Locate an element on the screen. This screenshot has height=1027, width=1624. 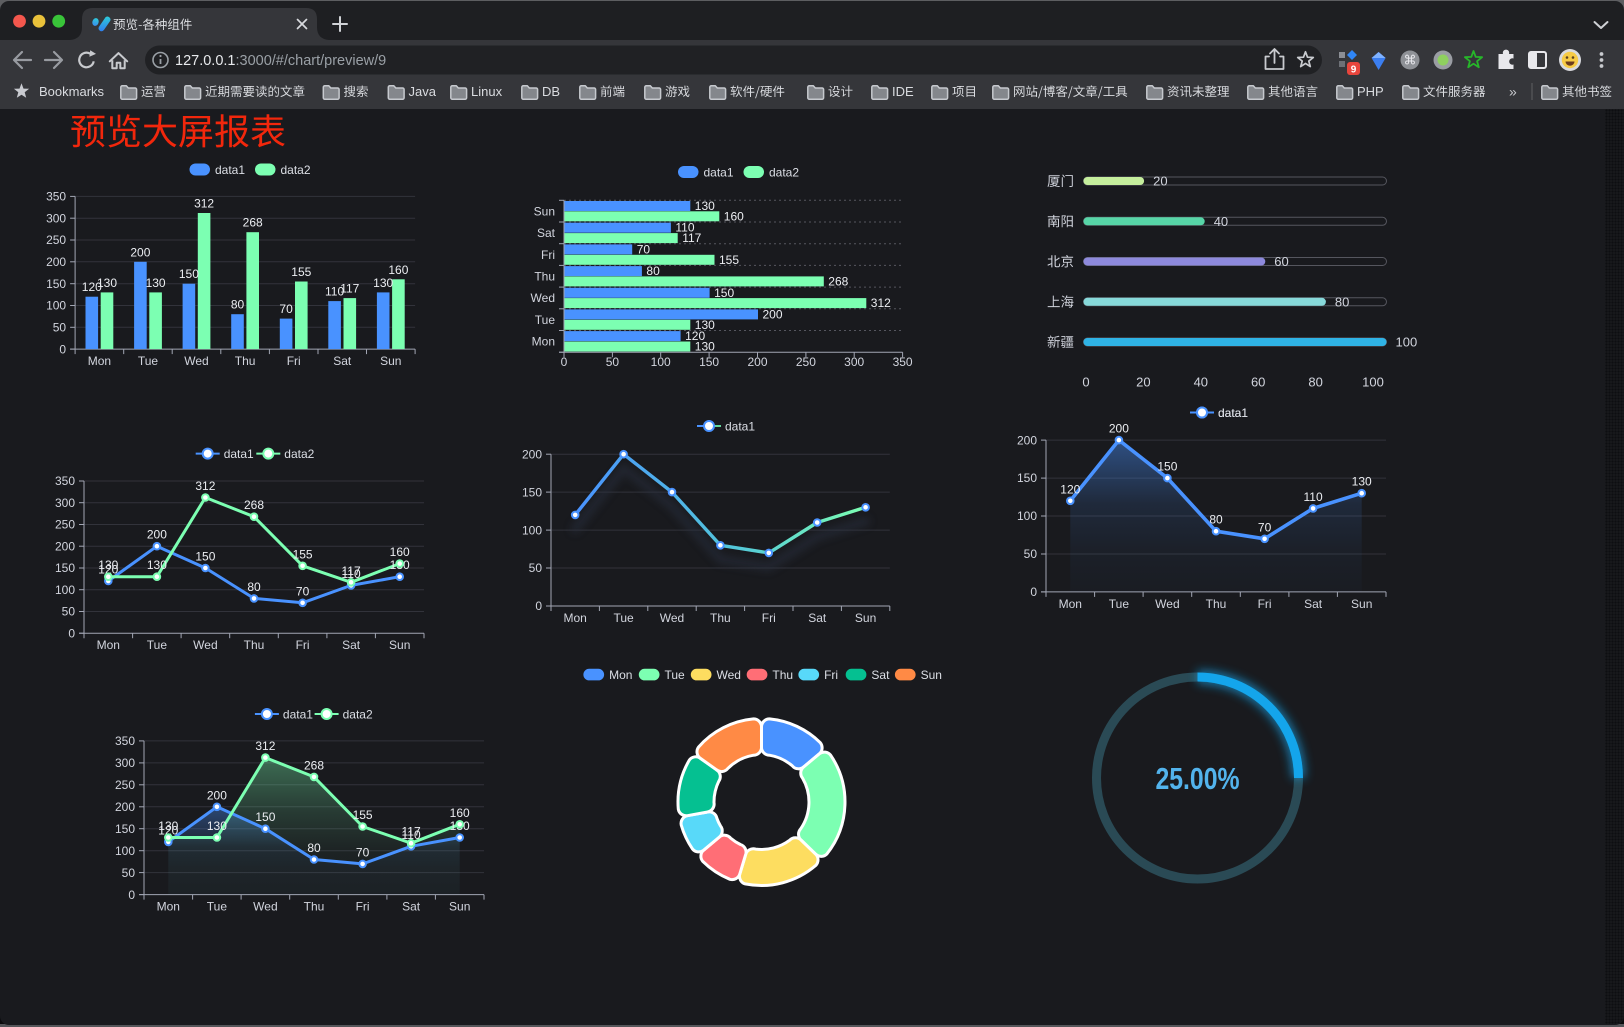
svg-text: 50 is located at coordinates (69, 612).